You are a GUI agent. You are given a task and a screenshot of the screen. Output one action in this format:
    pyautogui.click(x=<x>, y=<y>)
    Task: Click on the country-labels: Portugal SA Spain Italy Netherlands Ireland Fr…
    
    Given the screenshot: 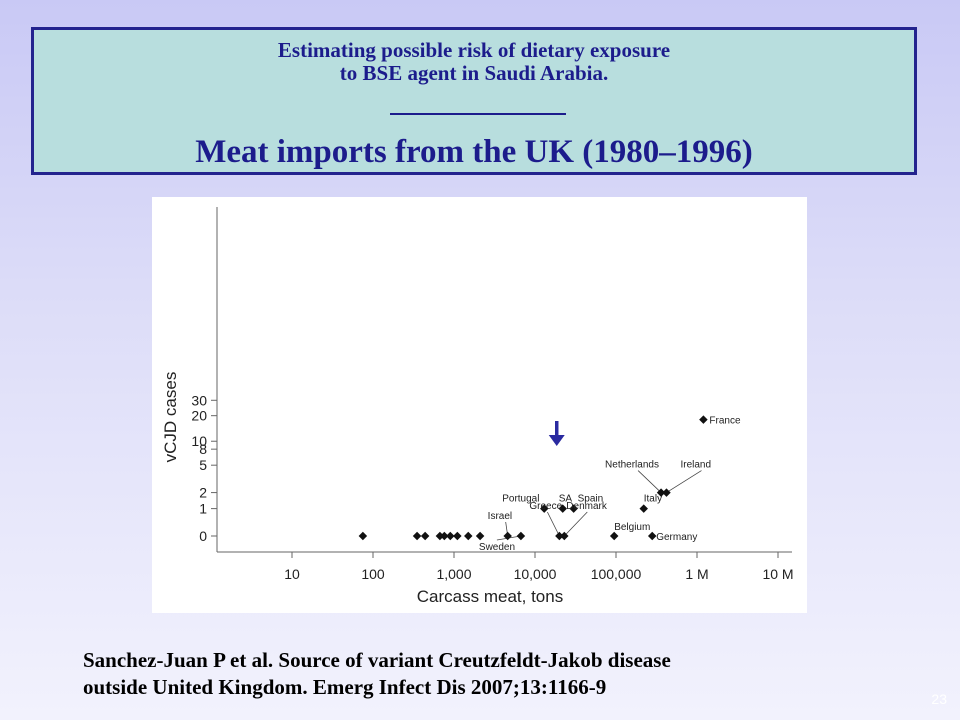 What is the action you would take?
    pyautogui.click(x=610, y=484)
    